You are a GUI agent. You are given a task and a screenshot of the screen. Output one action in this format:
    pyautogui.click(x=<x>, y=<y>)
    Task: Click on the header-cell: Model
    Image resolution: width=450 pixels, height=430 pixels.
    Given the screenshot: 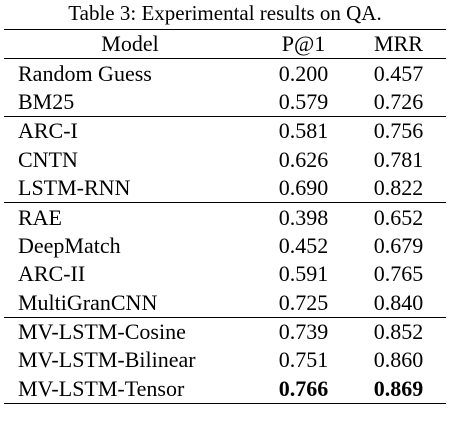 What is the action you would take?
    pyautogui.click(x=130, y=44)
    